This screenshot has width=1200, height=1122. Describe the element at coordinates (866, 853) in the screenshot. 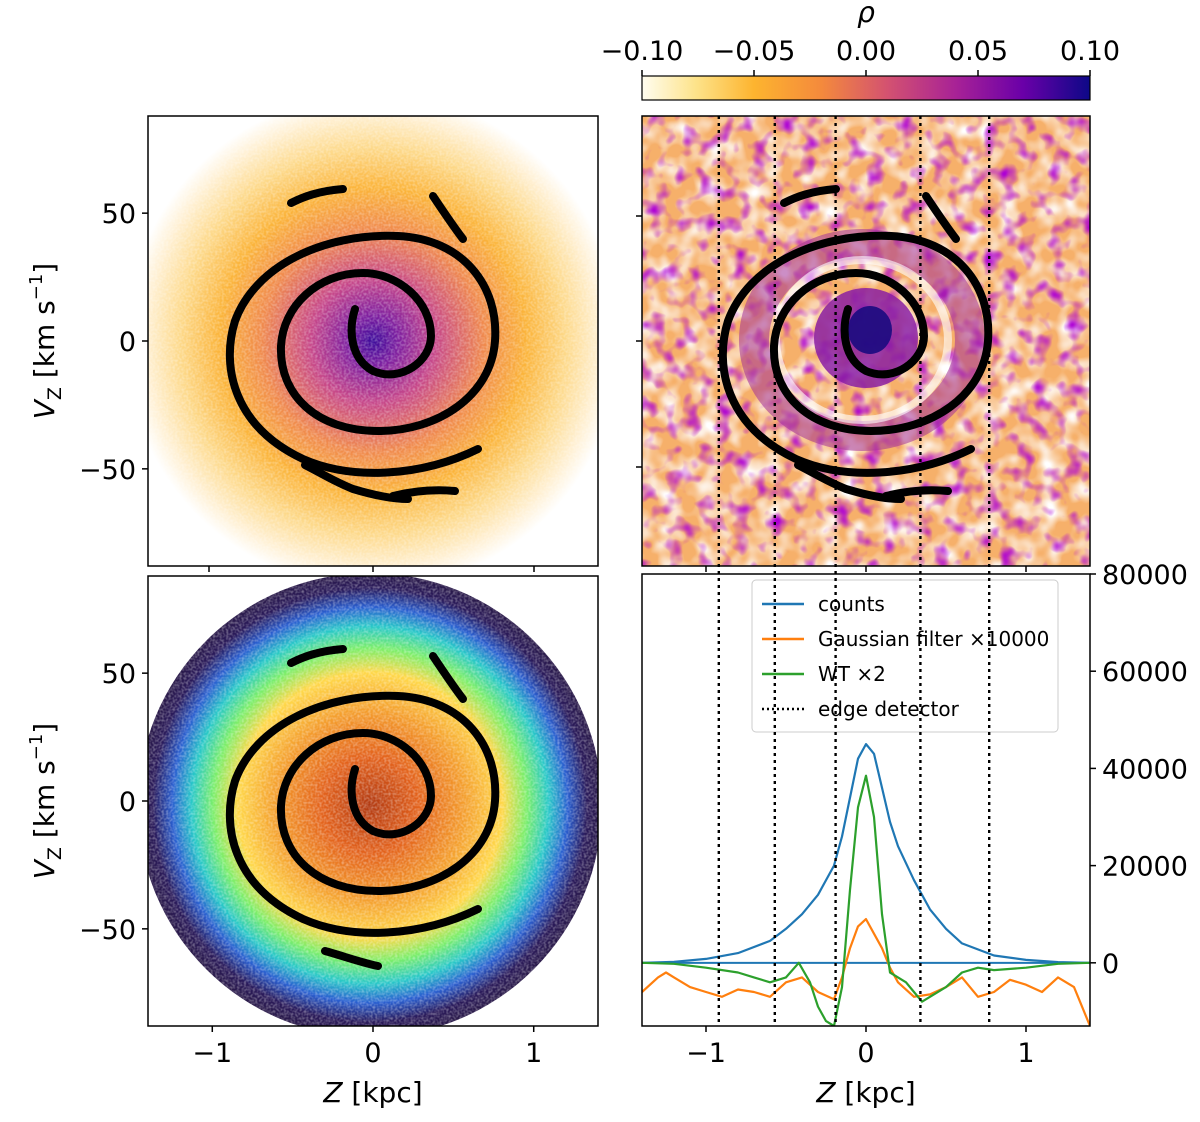

I see `series-counts` at that location.